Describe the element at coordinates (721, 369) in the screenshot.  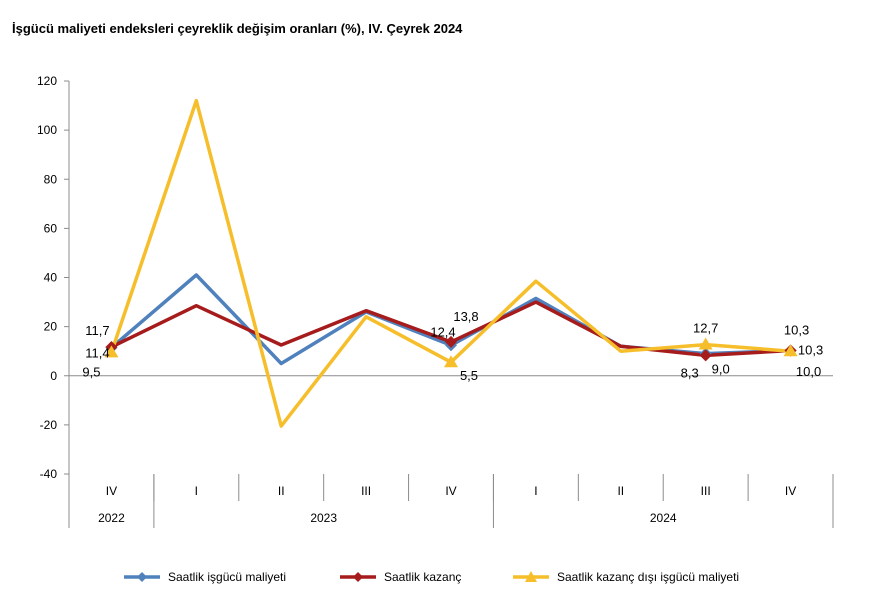
I see `data-label: 9,0` at that location.